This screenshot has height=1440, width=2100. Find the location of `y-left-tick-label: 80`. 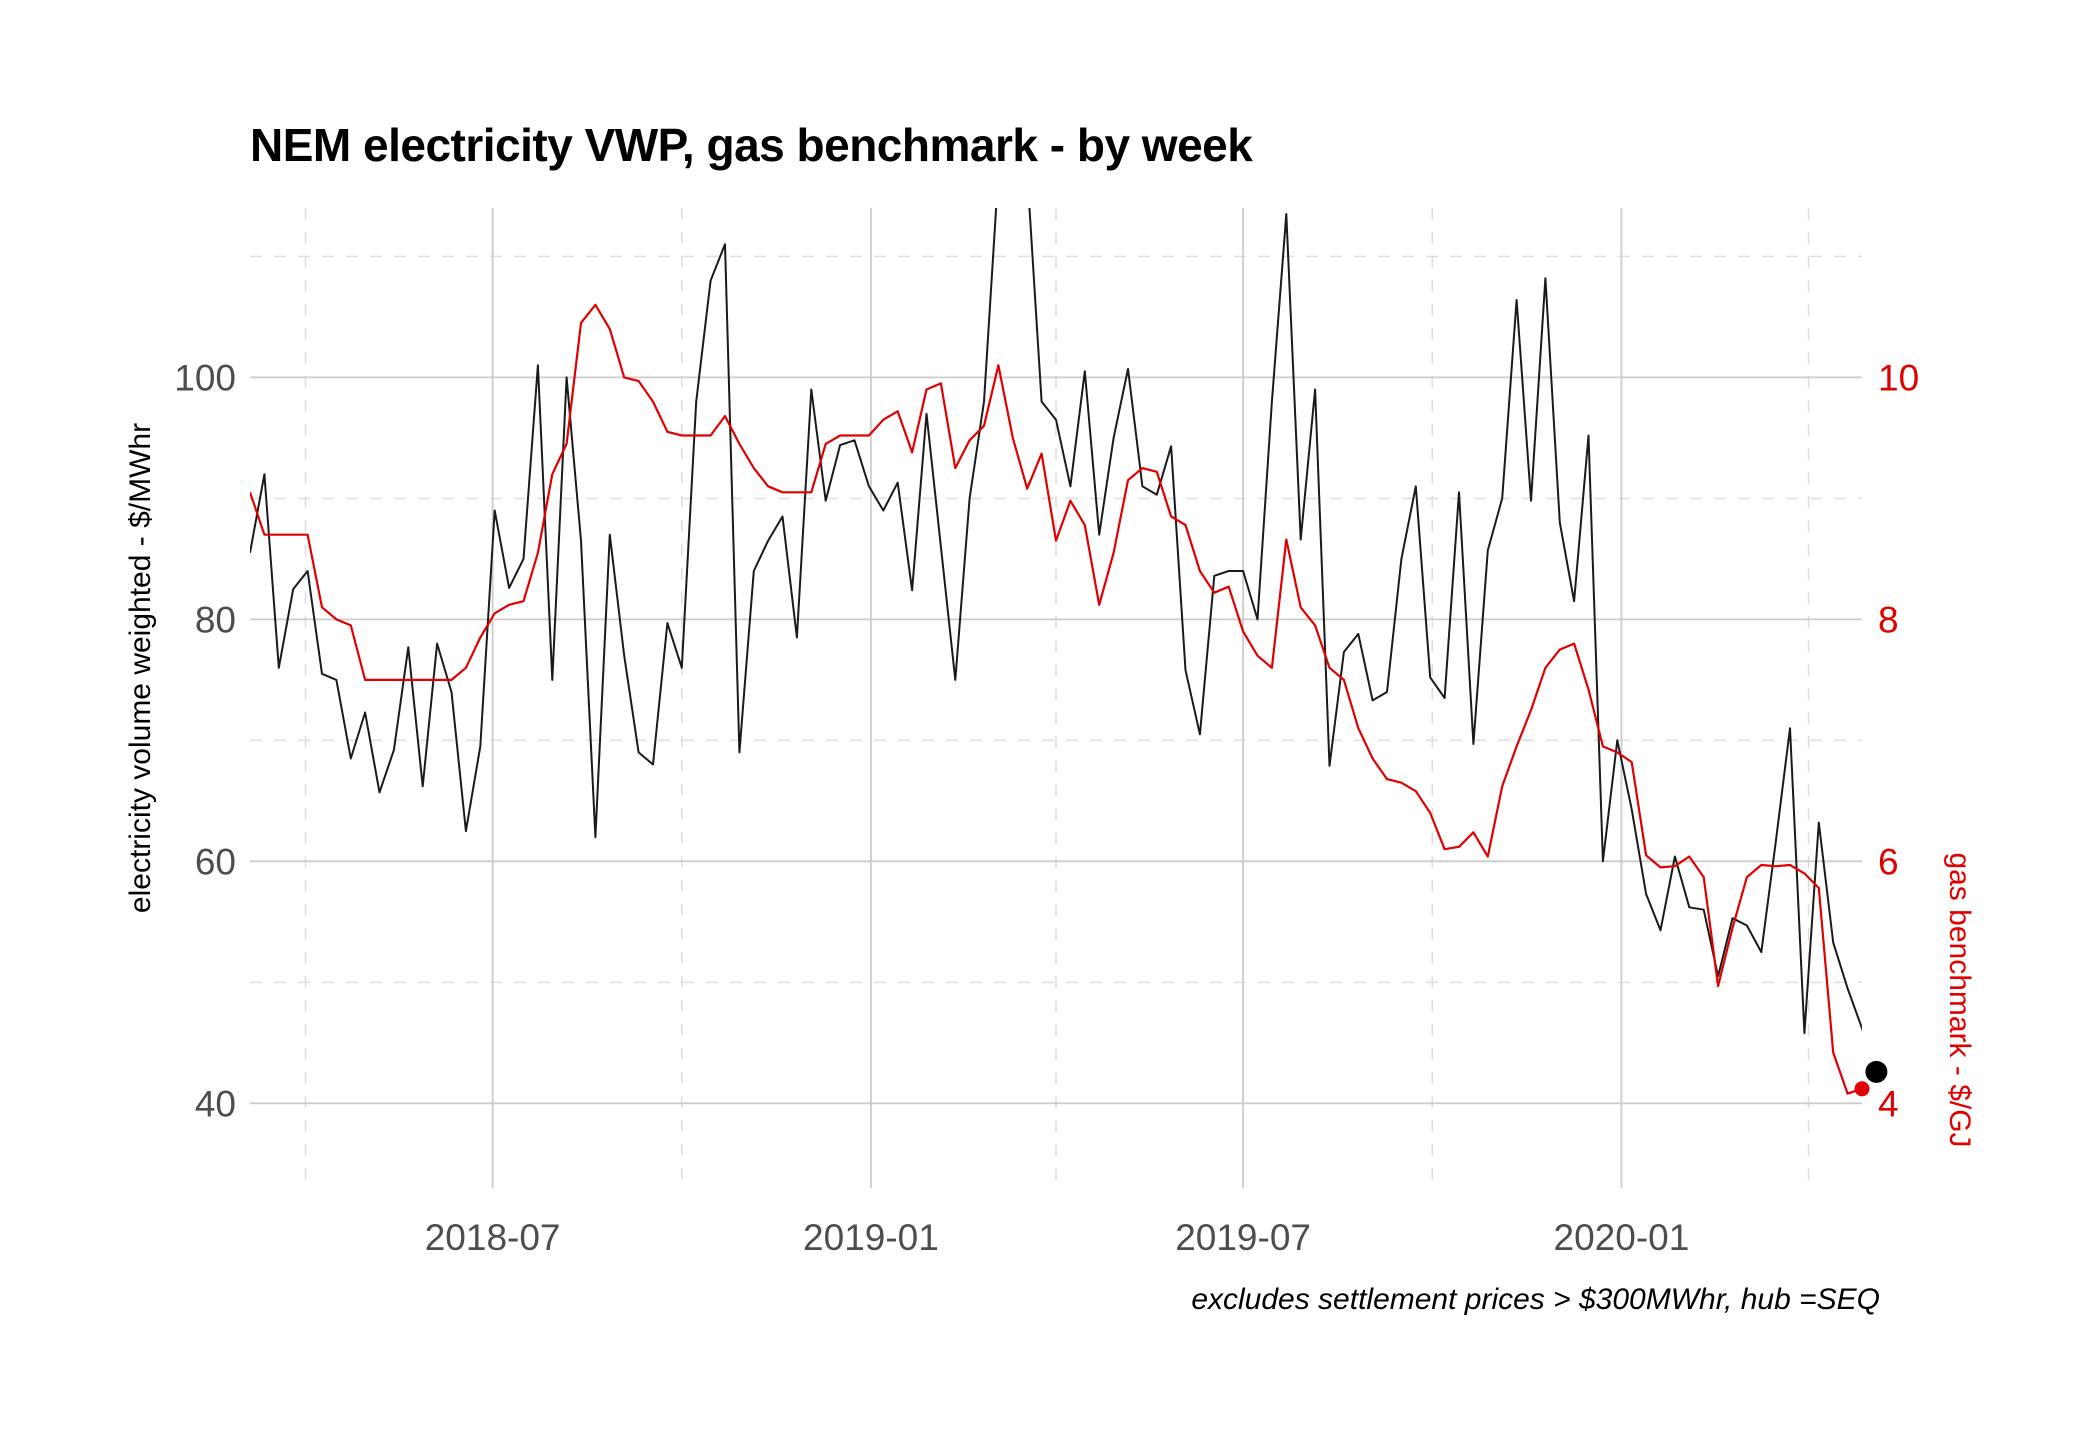

y-left-tick-label: 80 is located at coordinates (215, 619).